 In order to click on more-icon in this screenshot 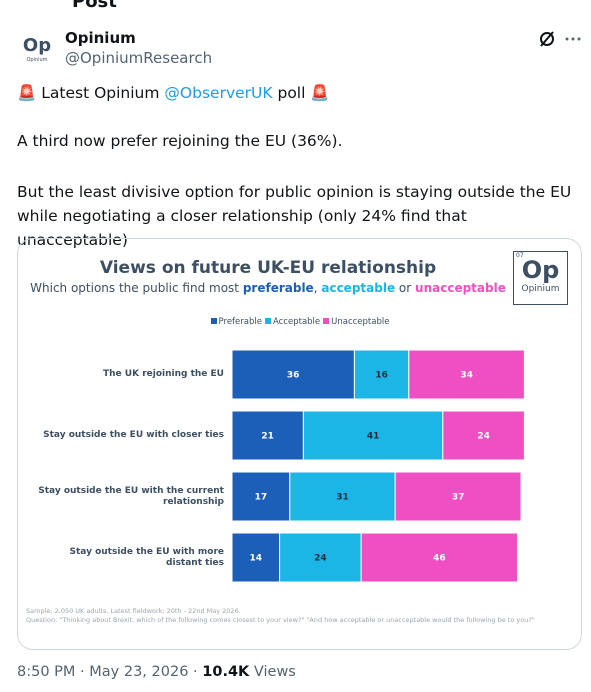, I will do `click(573, 39)`.